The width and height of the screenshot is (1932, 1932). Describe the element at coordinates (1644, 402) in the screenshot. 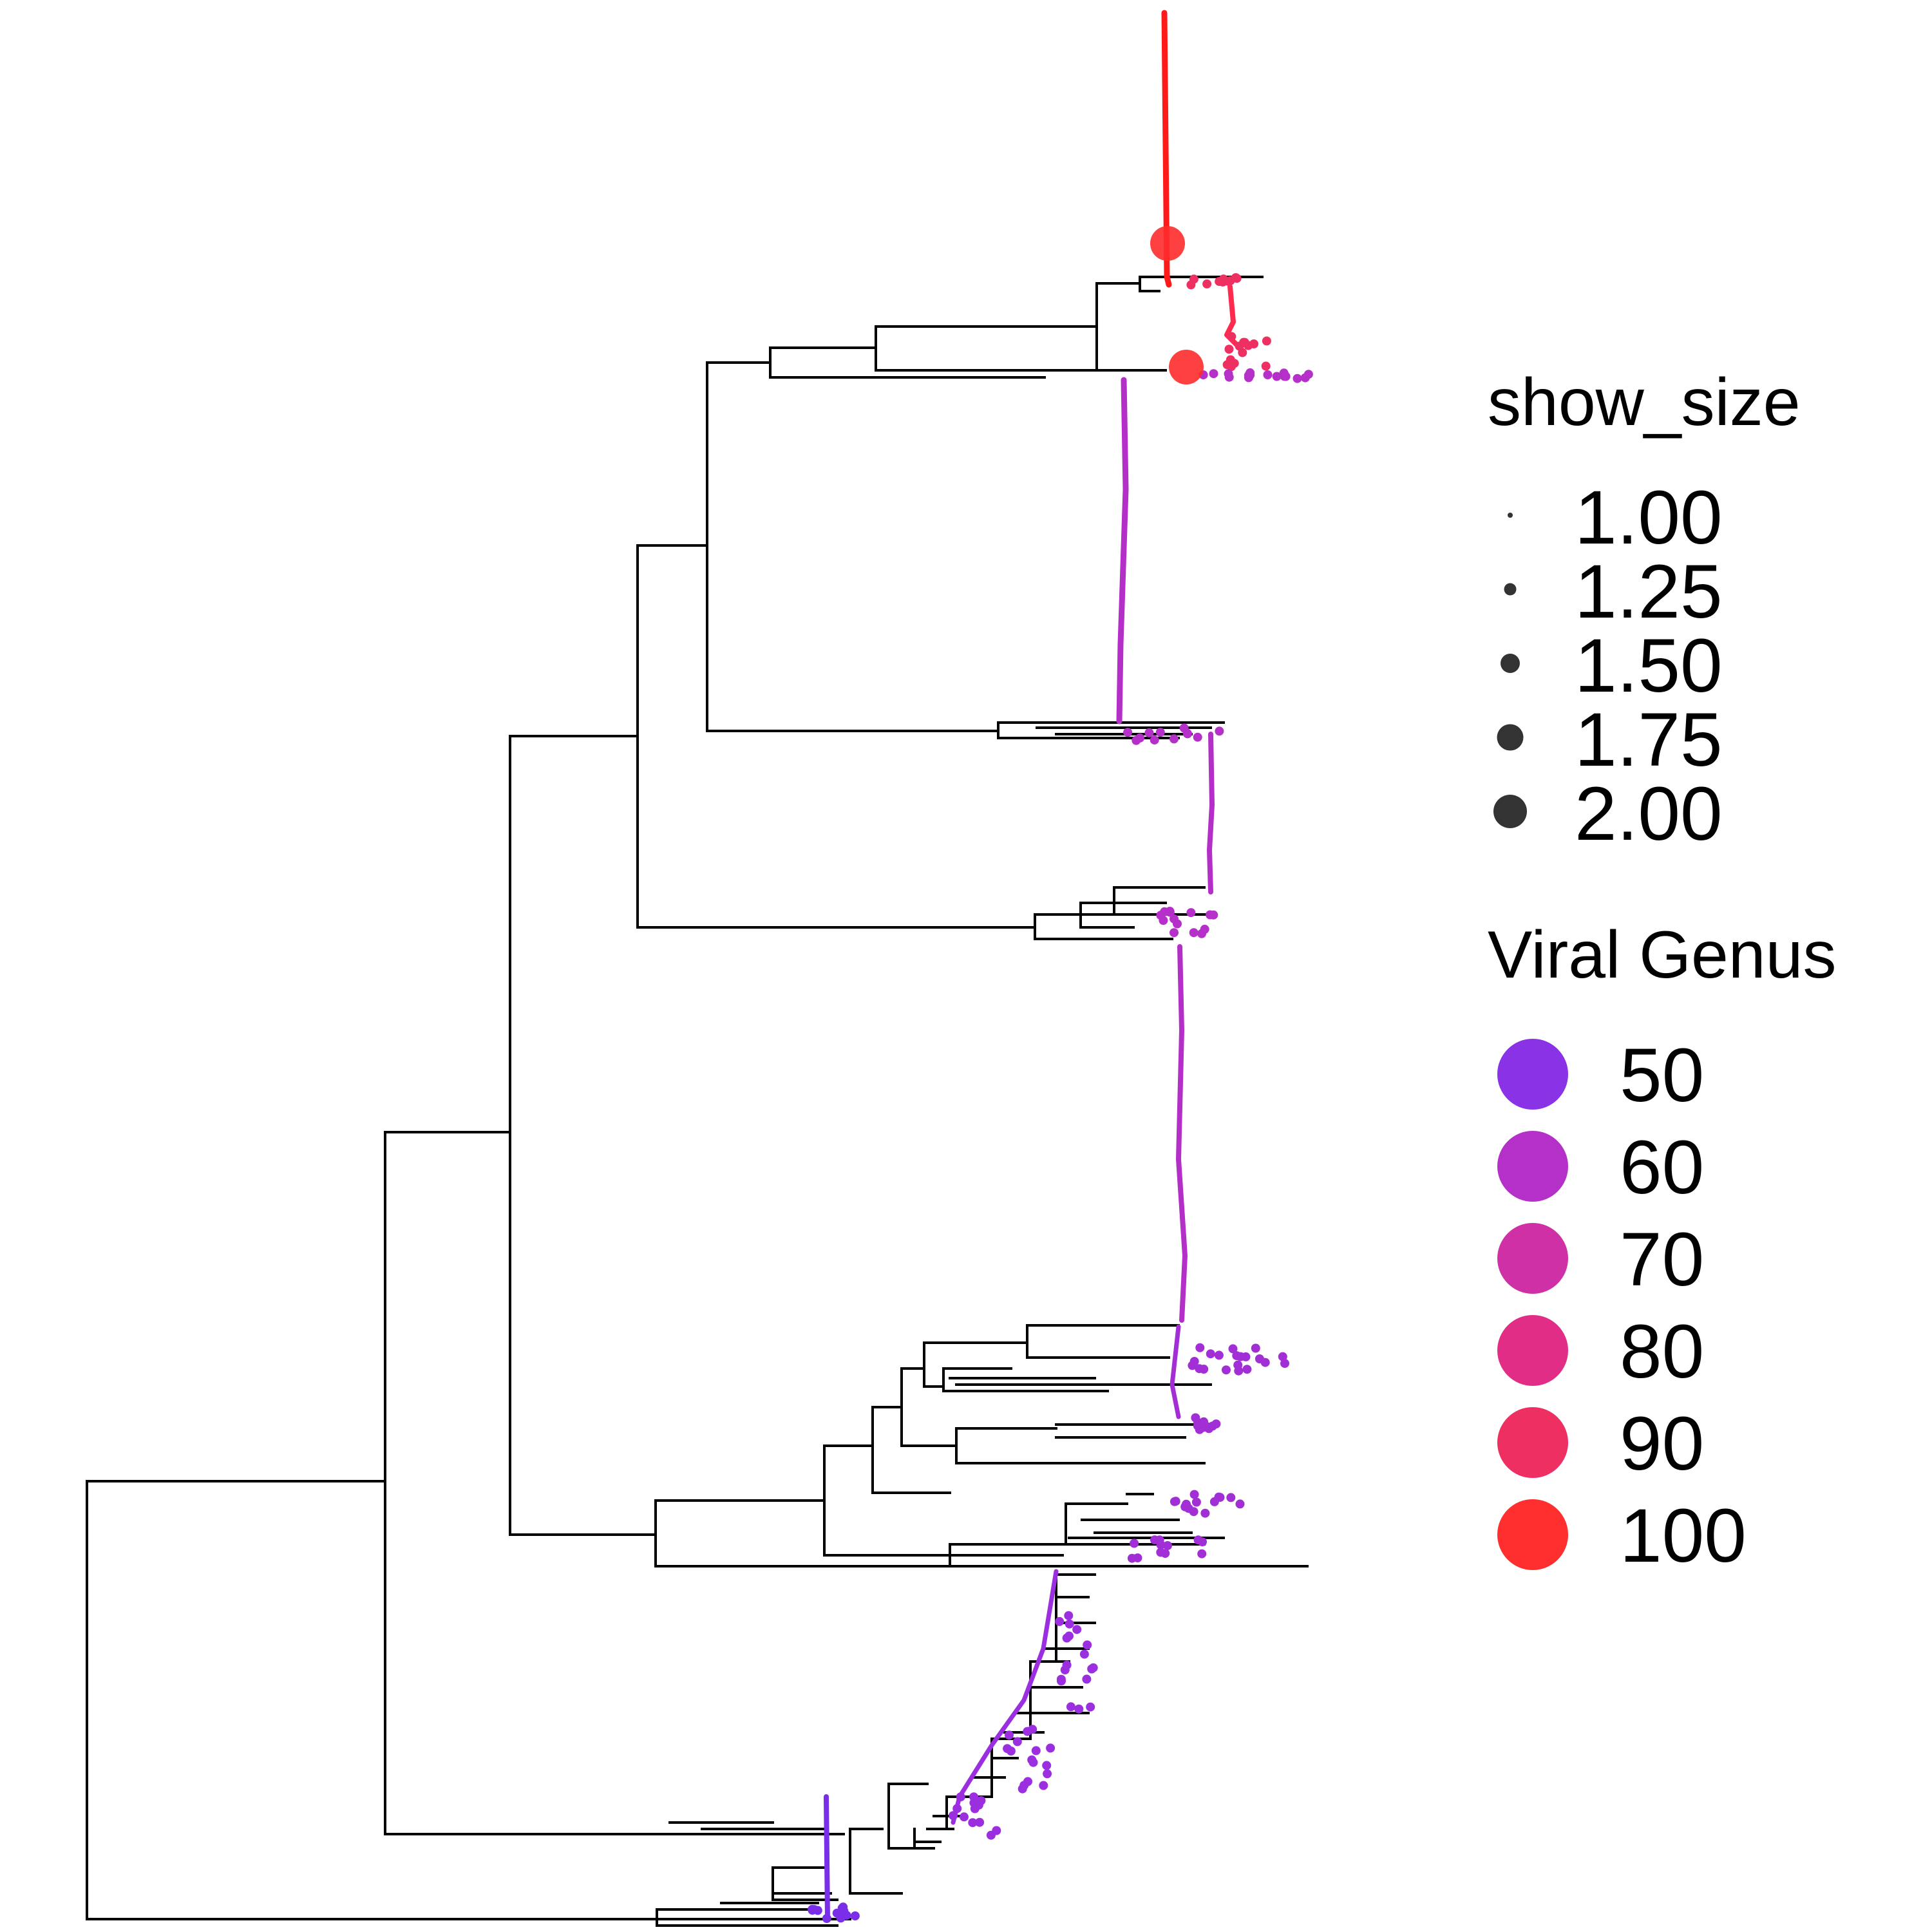

I see `size-legend-title: show_size` at that location.